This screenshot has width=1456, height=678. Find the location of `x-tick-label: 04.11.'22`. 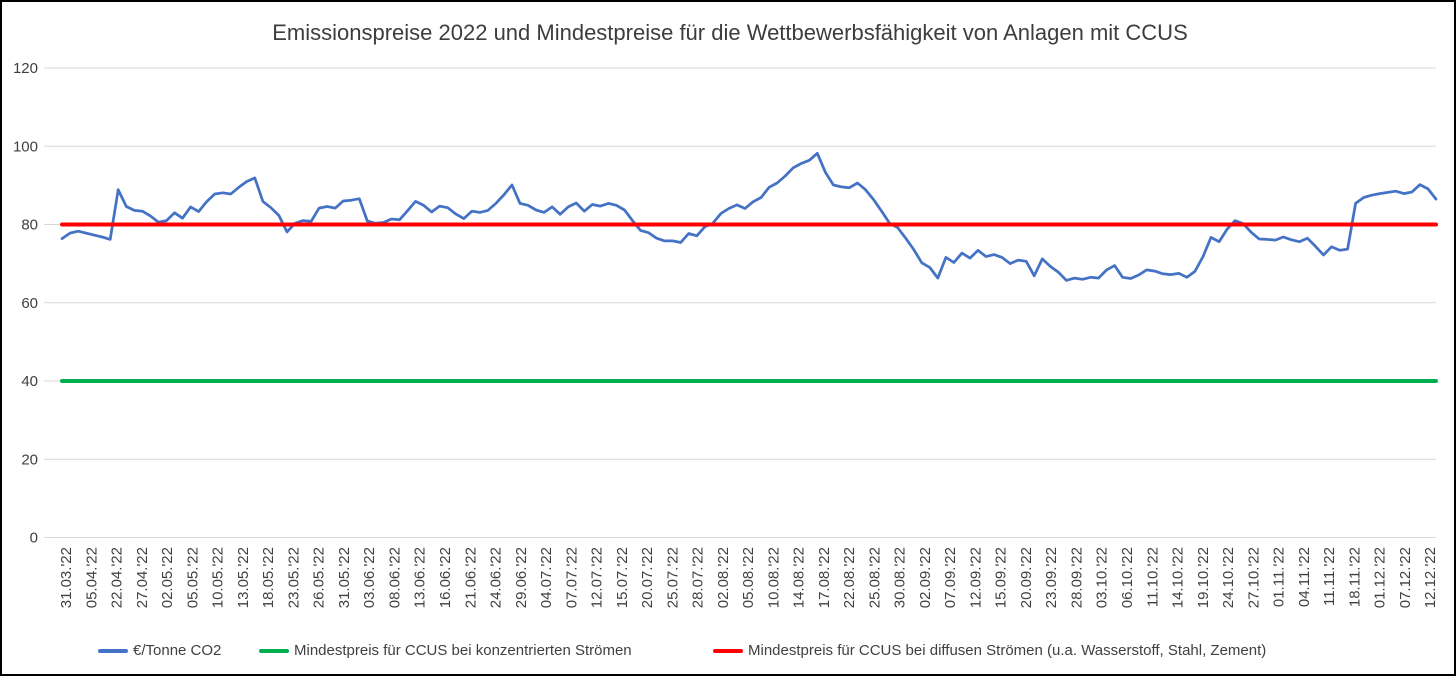

x-tick-label: 04.11.'22 is located at coordinates (1304, 577).